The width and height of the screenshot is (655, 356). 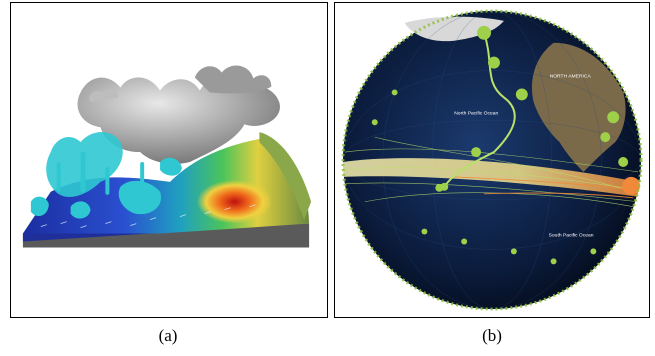 What do you see at coordinates (631, 185) in the screenshot?
I see `warm-node` at bounding box center [631, 185].